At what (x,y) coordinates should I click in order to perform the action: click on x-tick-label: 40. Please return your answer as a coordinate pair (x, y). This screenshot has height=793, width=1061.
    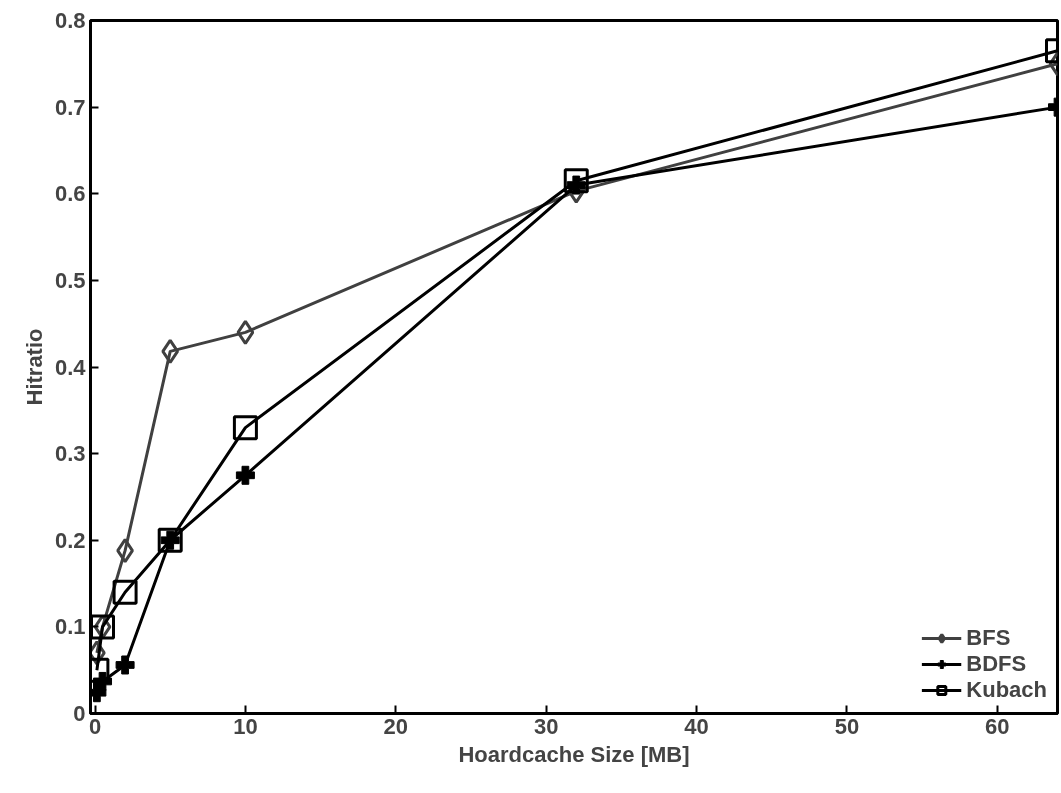
    Looking at the image, I should click on (696, 726).